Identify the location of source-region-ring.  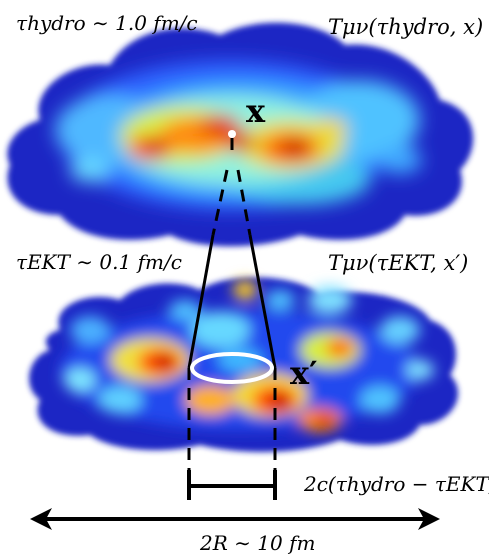
(232, 368).